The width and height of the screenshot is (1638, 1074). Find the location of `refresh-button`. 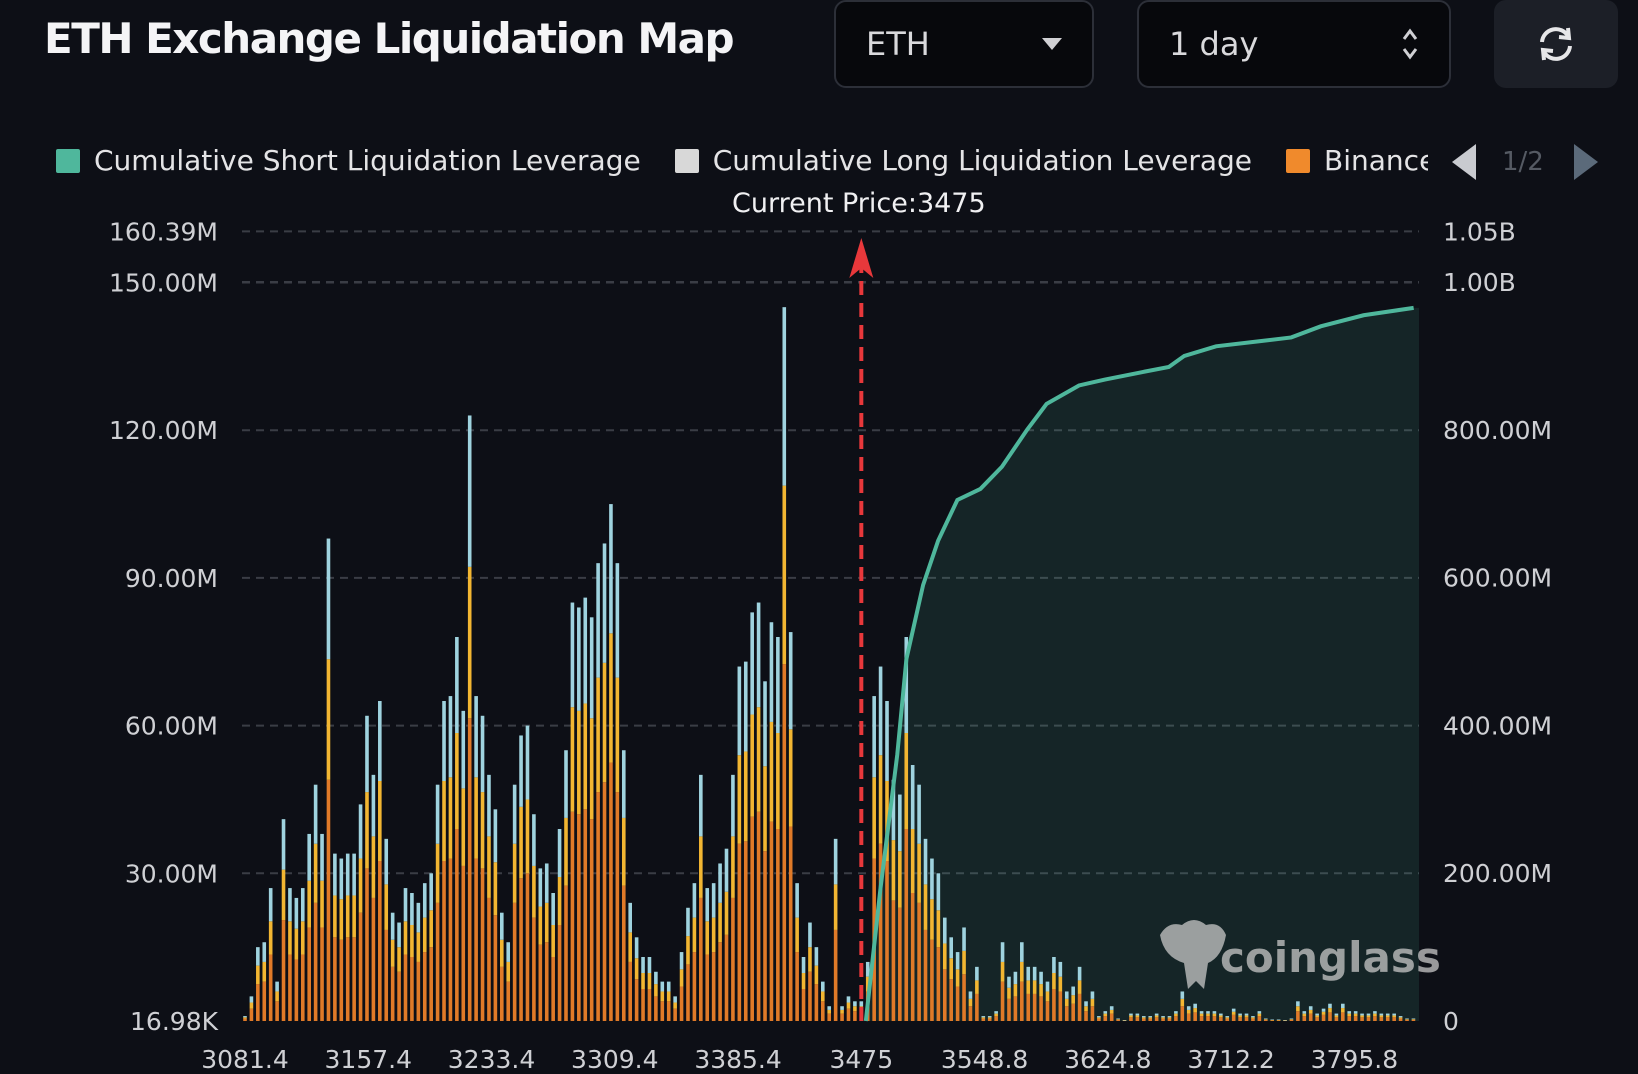

refresh-button is located at coordinates (1556, 44).